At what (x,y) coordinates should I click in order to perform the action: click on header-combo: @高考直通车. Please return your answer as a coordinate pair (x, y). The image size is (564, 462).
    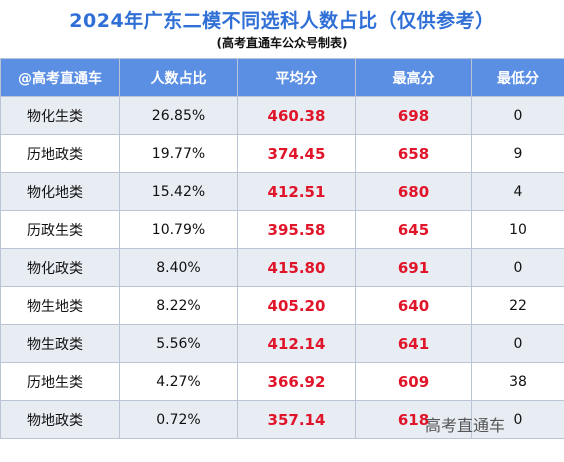
    Looking at the image, I should click on (60, 77).